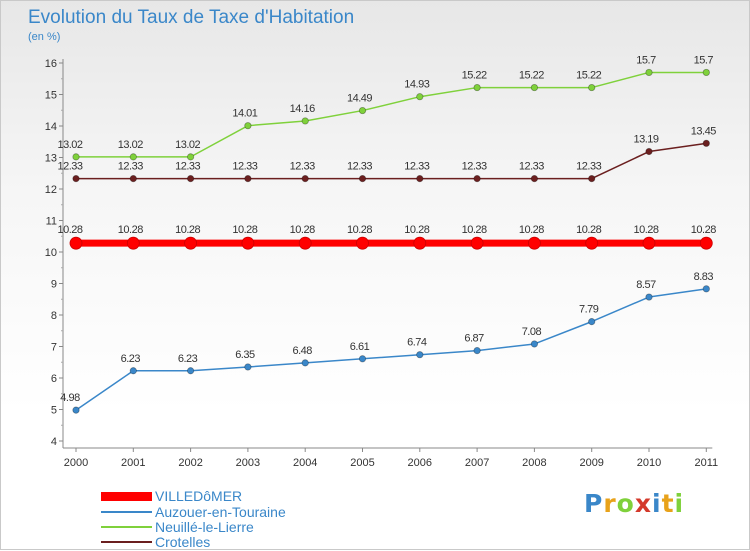 The image size is (750, 551). Describe the element at coordinates (417, 343) in the screenshot. I see `series-auzouer-data-label: 6.74` at that location.